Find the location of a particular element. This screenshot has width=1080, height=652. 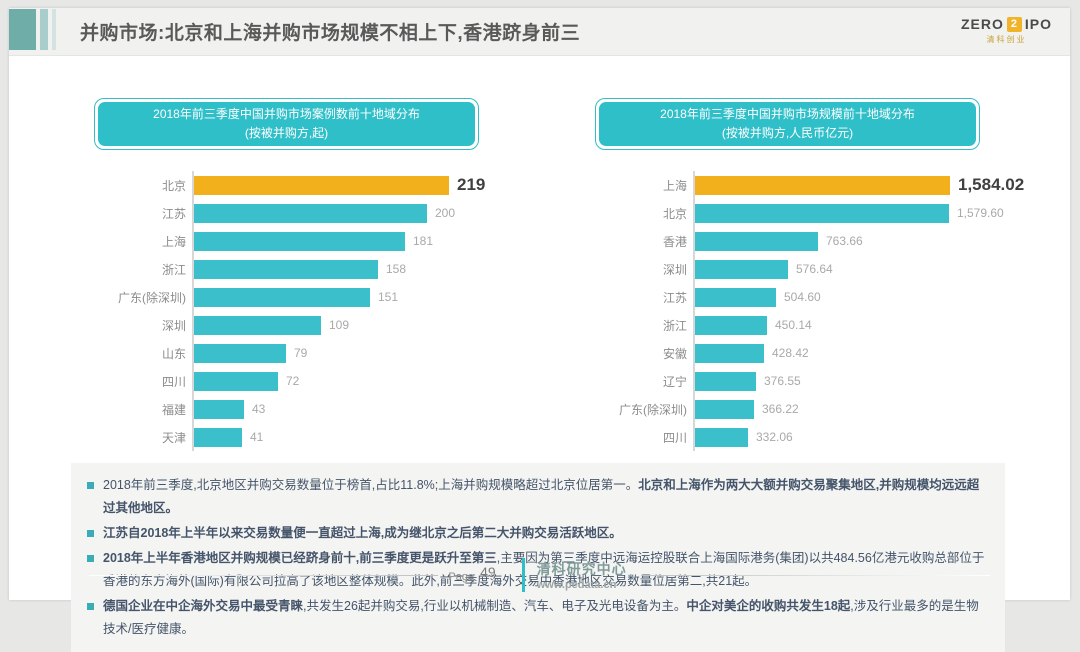

chart-value-label: 332.06 is located at coordinates (774, 437).